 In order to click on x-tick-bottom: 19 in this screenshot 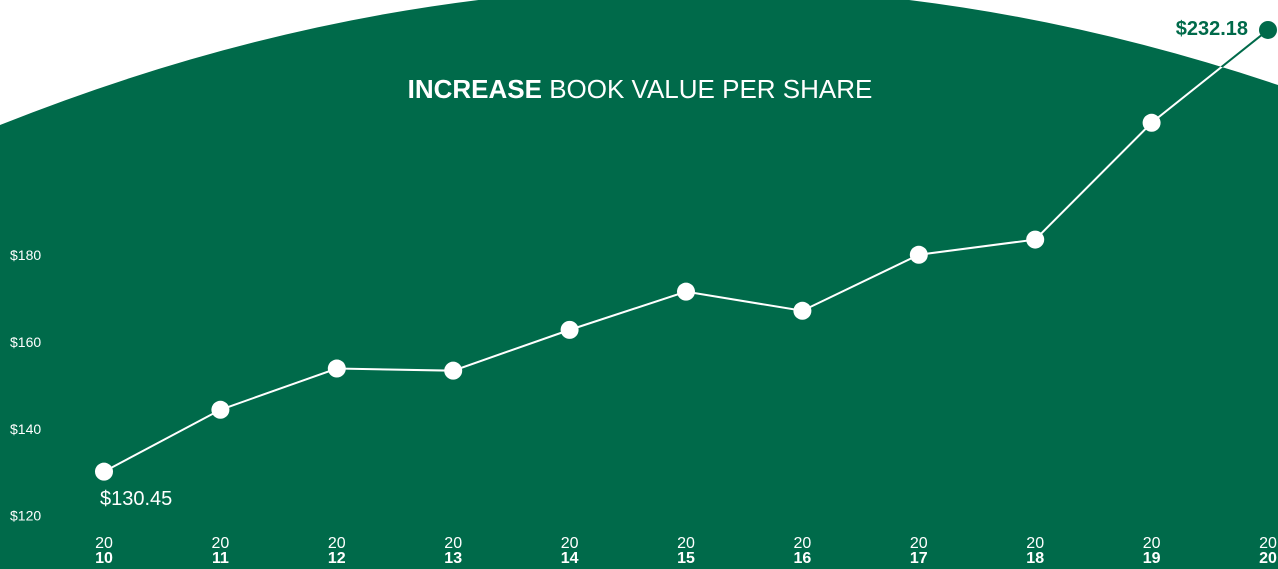, I will do `click(1152, 558)`.